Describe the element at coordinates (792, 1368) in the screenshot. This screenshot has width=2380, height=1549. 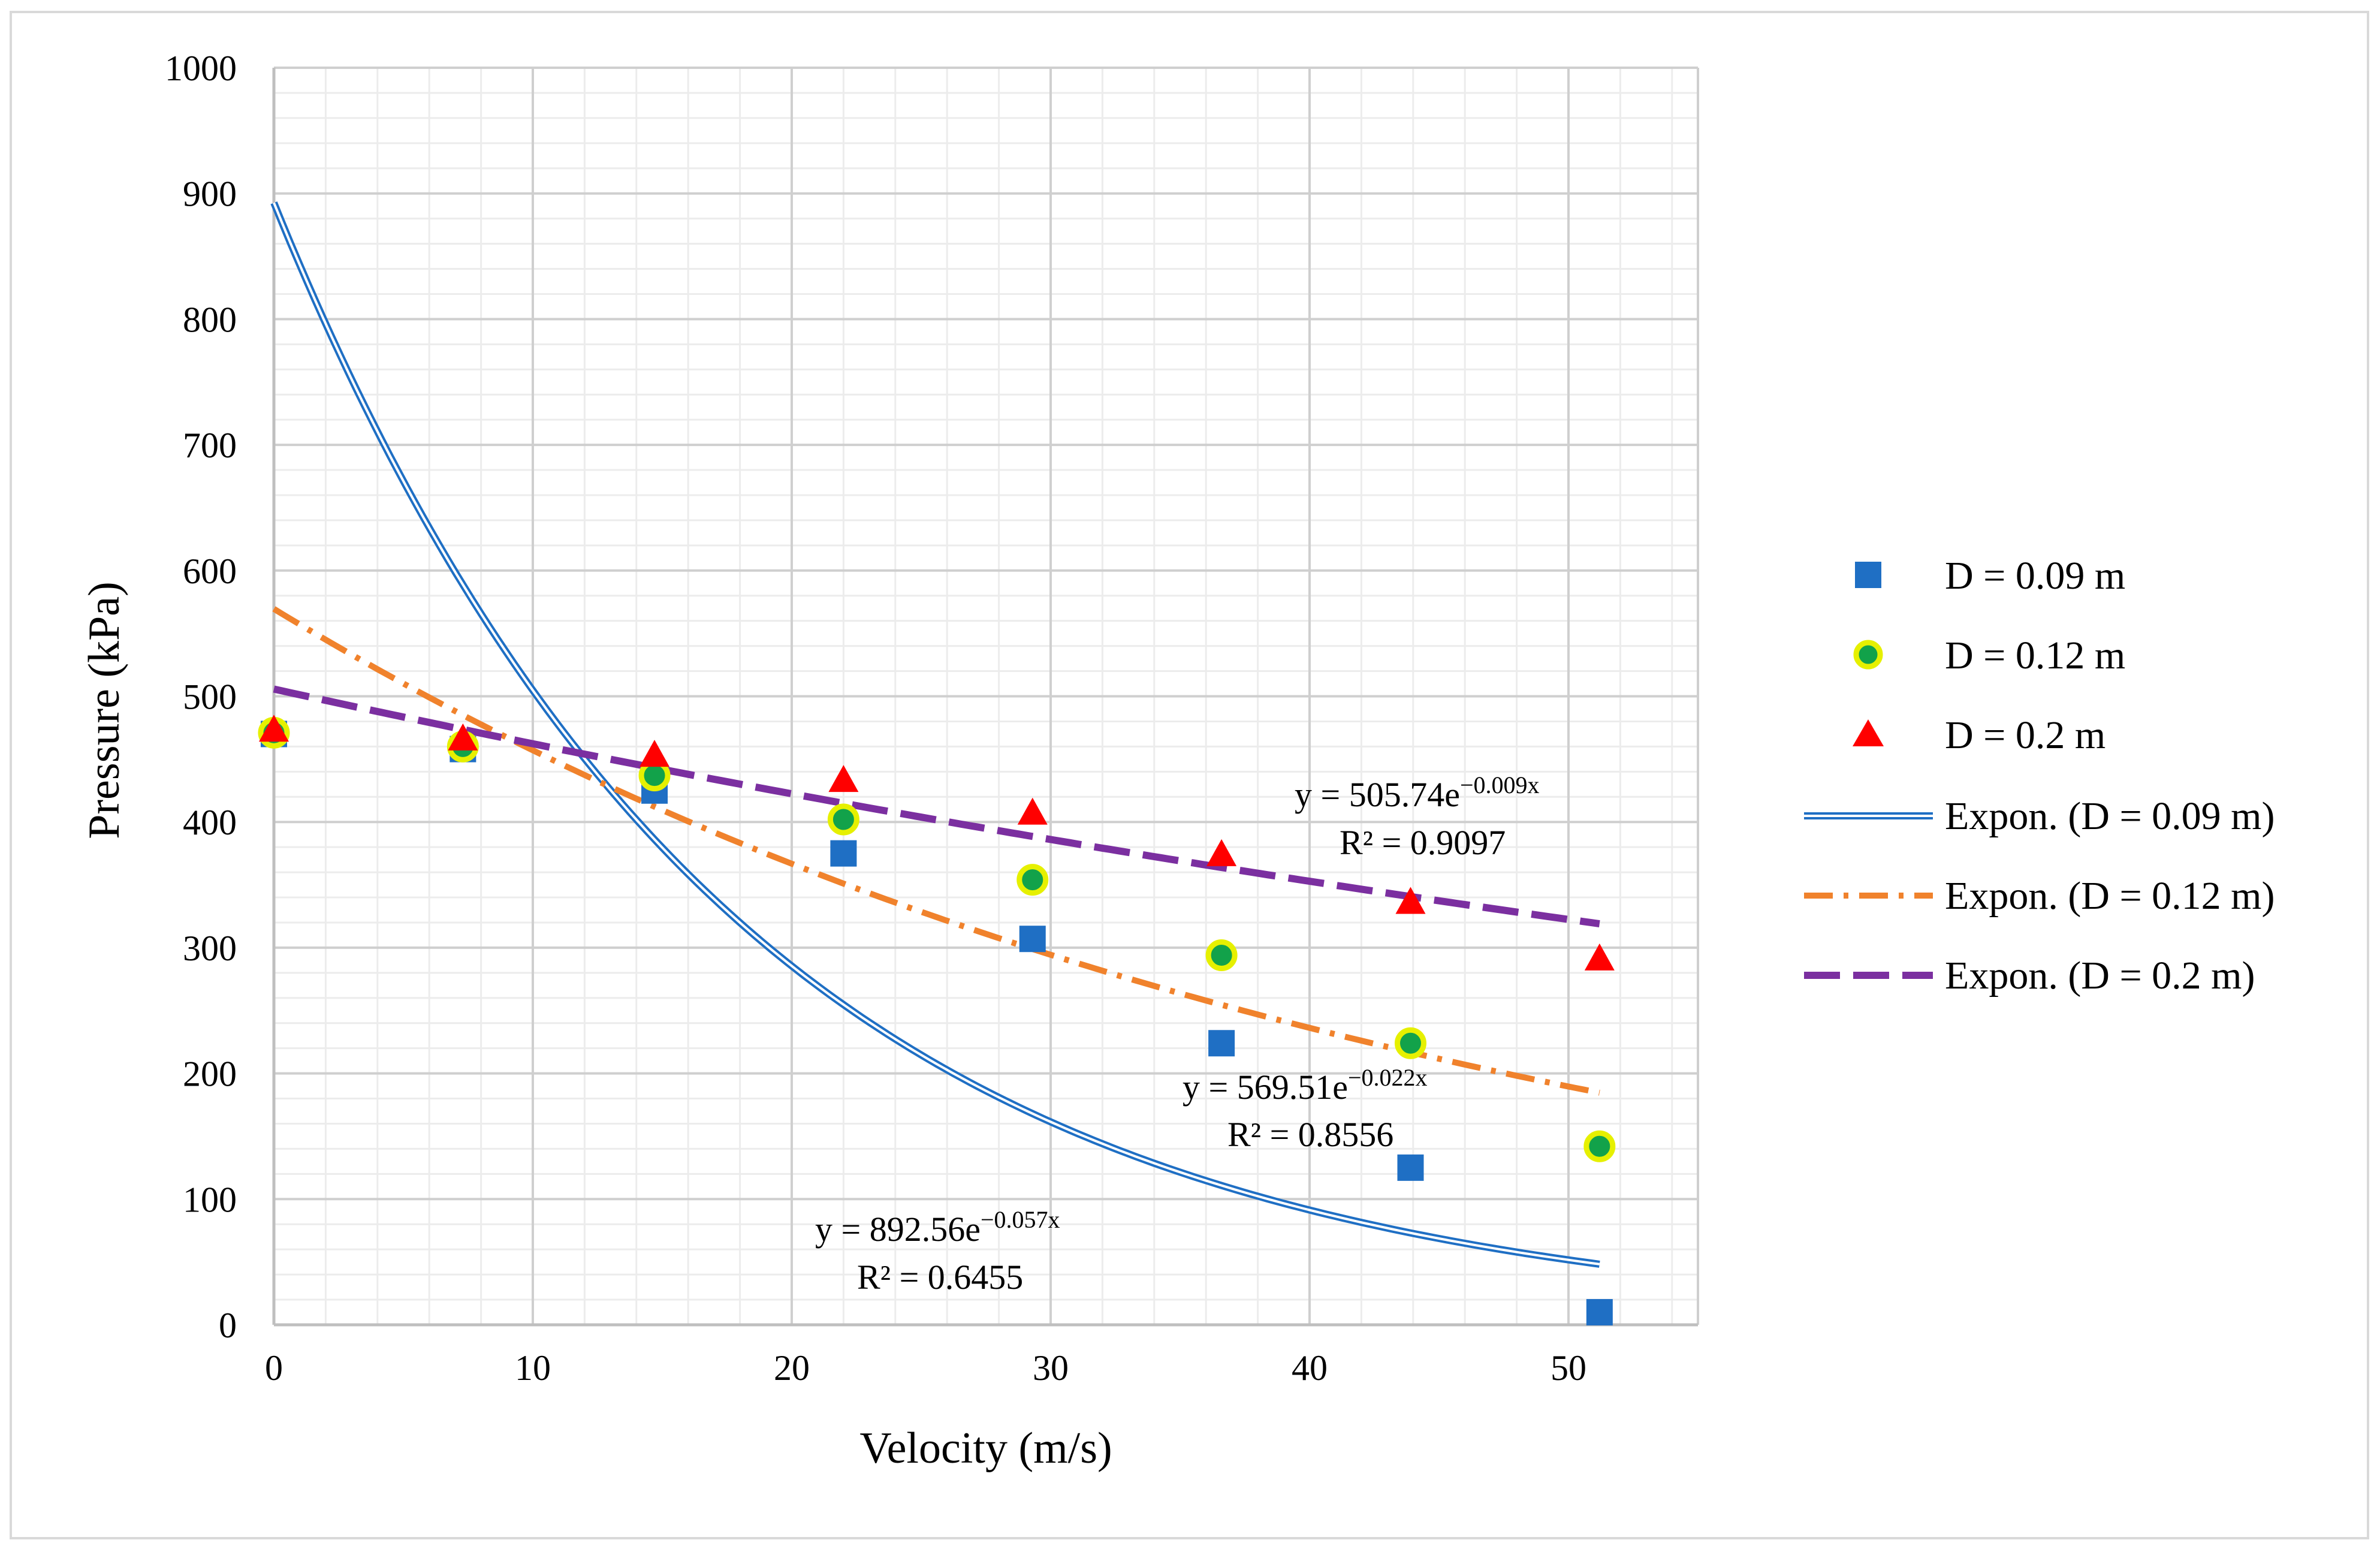
I see `x-tick-label: 20` at that location.